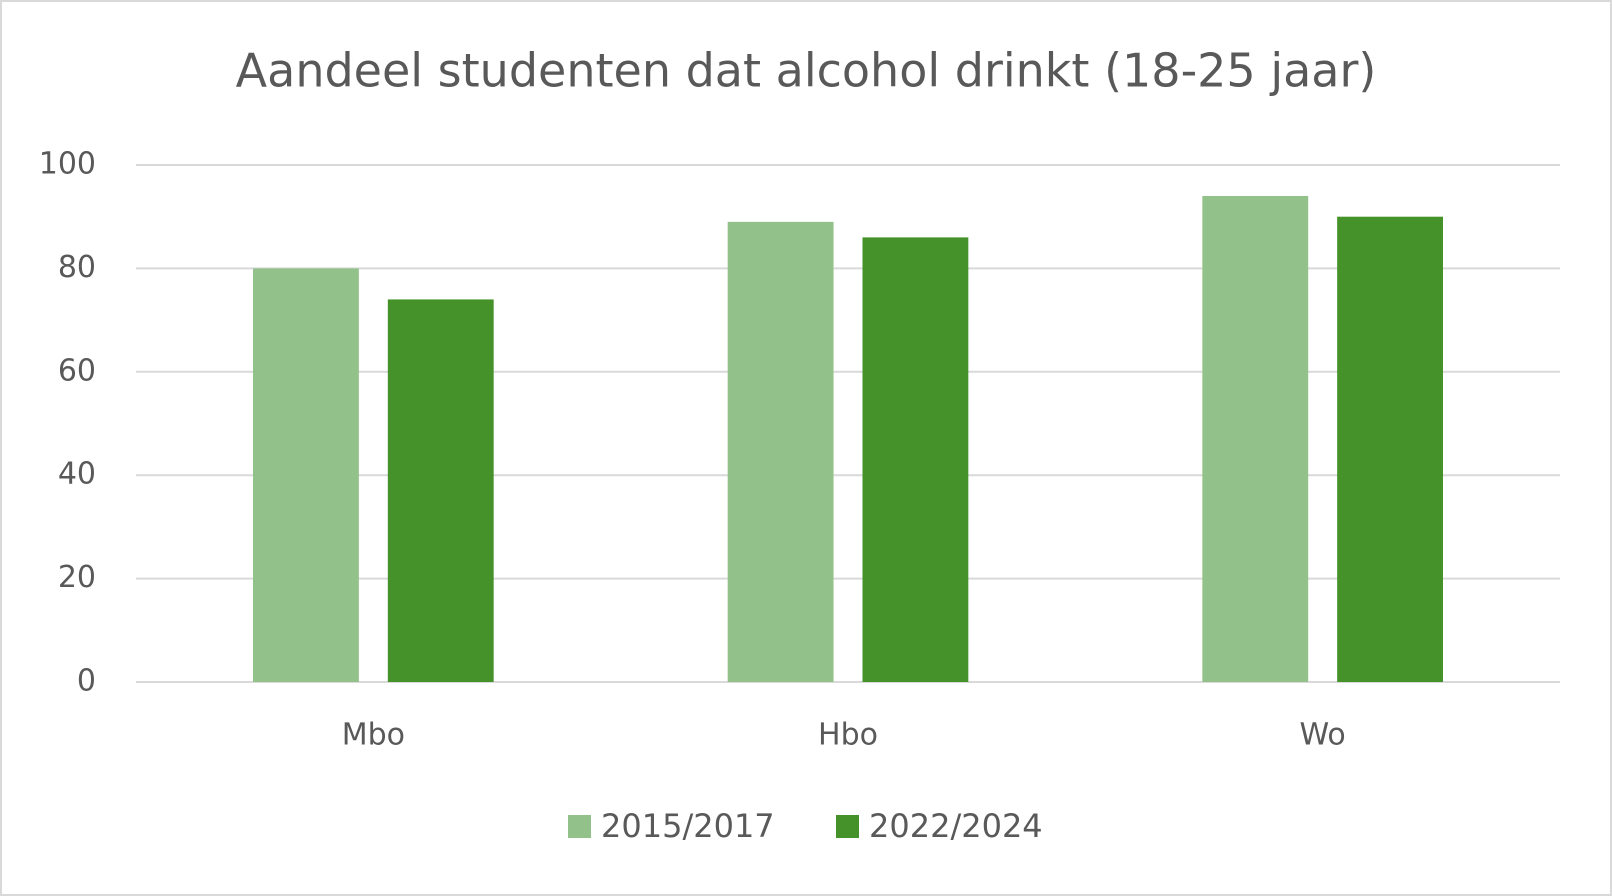  I want to click on x-tick-label: Hbo, so click(848, 735).